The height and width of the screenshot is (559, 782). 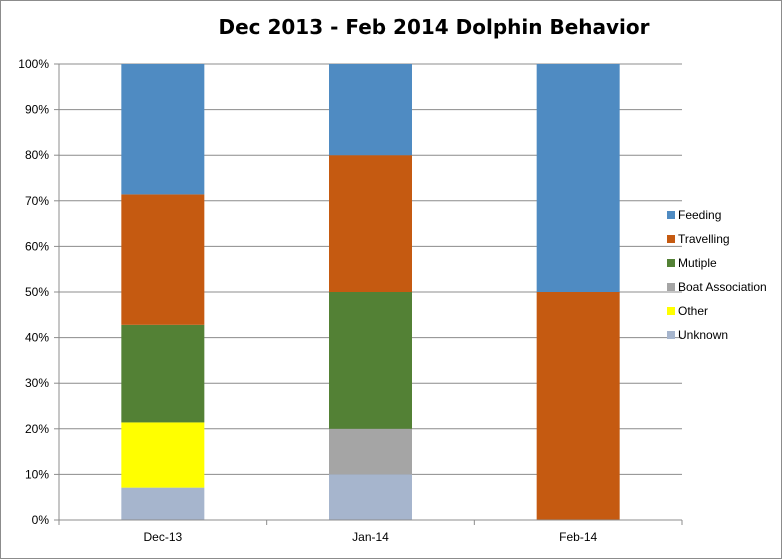 What do you see at coordinates (434, 27) in the screenshot?
I see `chart-title: Dec 2013 - Feb 2014 Dolphin Behavior` at bounding box center [434, 27].